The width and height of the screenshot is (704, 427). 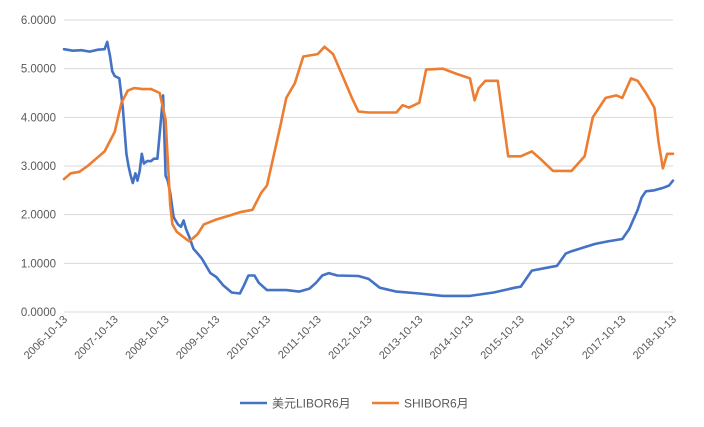 What do you see at coordinates (38, 264) in the screenshot?
I see `y-tick-label: 1.0000` at bounding box center [38, 264].